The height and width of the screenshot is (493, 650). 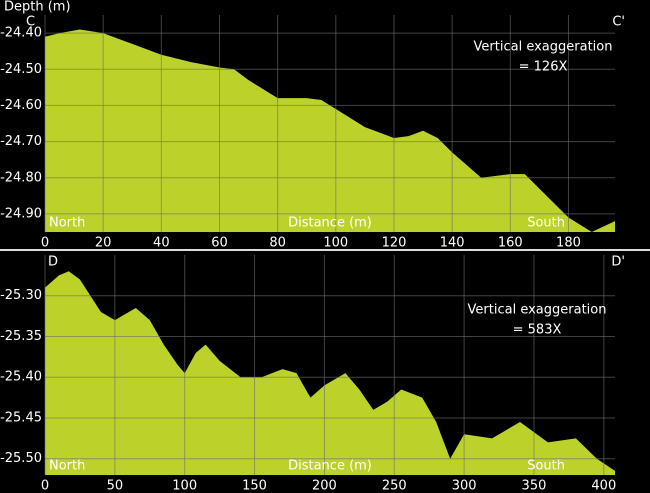 What do you see at coordinates (161, 243) in the screenshot?
I see `x-tick-label: 40` at bounding box center [161, 243].